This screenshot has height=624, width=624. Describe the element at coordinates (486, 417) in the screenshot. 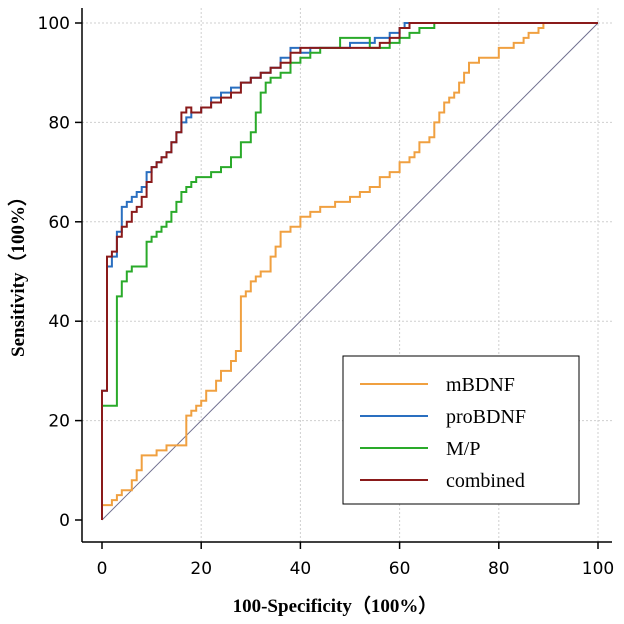

I see `legend-label: proBDNF` at that location.